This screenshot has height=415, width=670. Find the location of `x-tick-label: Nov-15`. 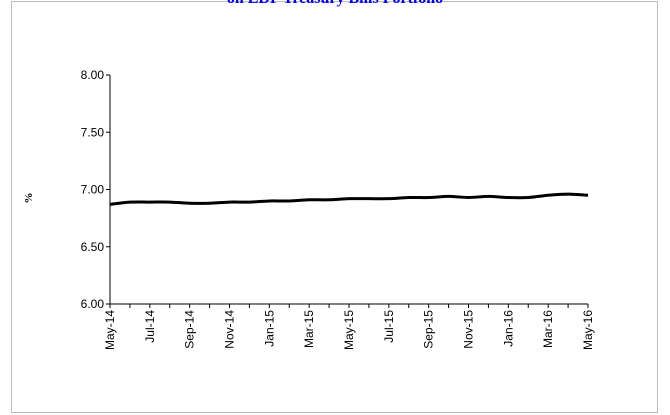

x-tick-label: Nov-15 is located at coordinates (469, 329).